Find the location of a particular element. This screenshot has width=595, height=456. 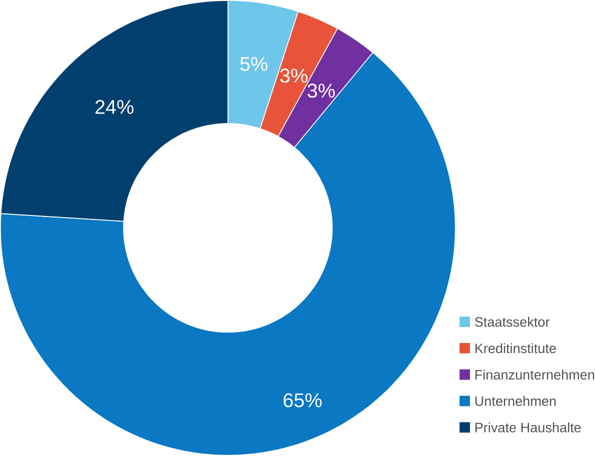

data-label: 24% is located at coordinates (114, 107).